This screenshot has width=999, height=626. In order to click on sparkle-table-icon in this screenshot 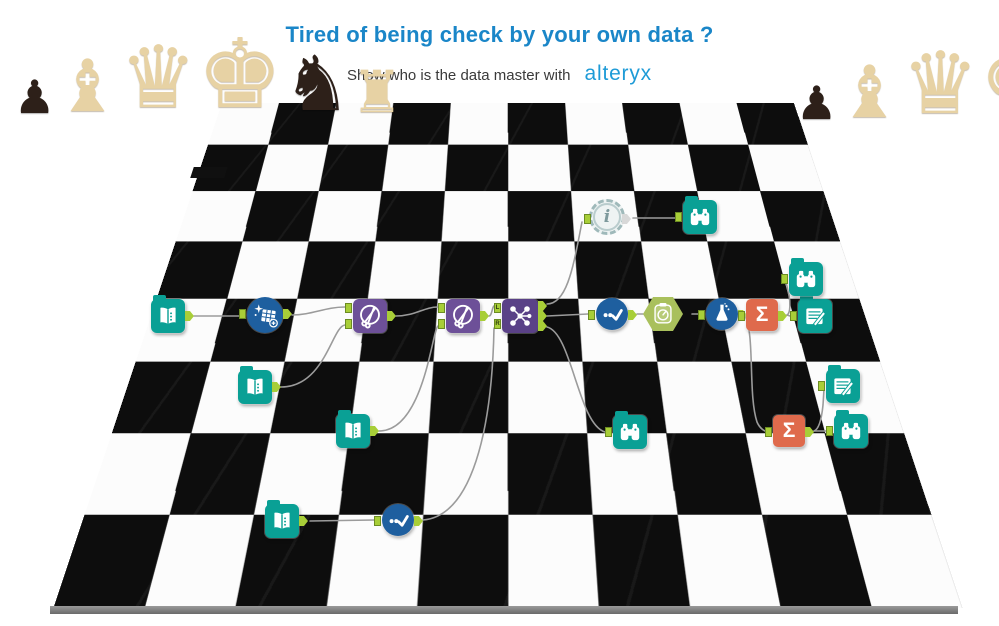, I will do `click(266, 316)`.